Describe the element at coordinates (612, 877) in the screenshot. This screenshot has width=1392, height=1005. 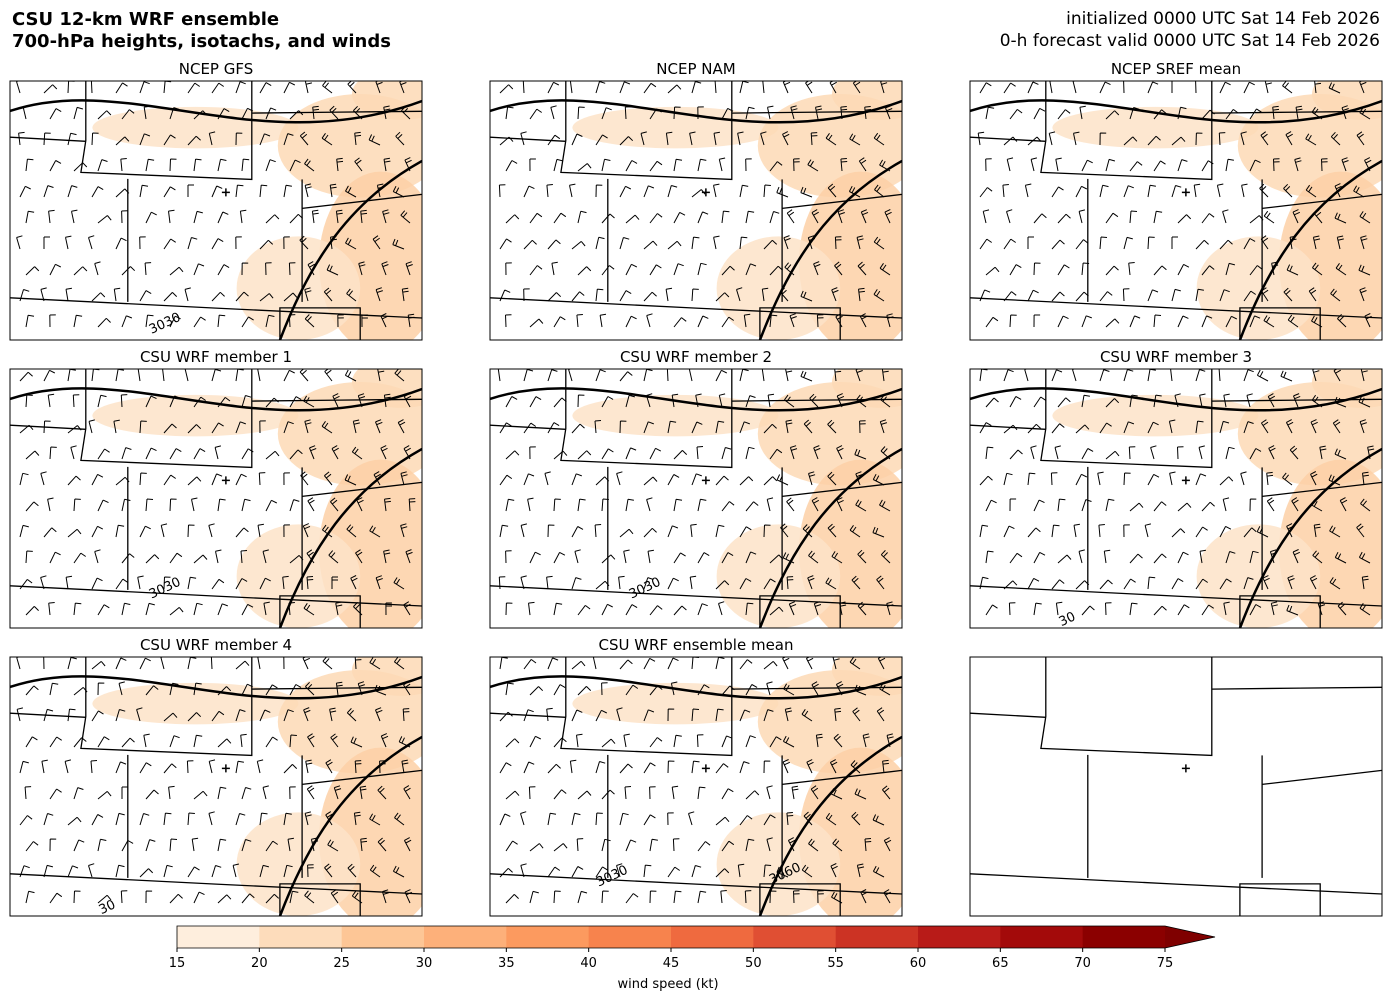
I see `contour-label: 3030` at that location.